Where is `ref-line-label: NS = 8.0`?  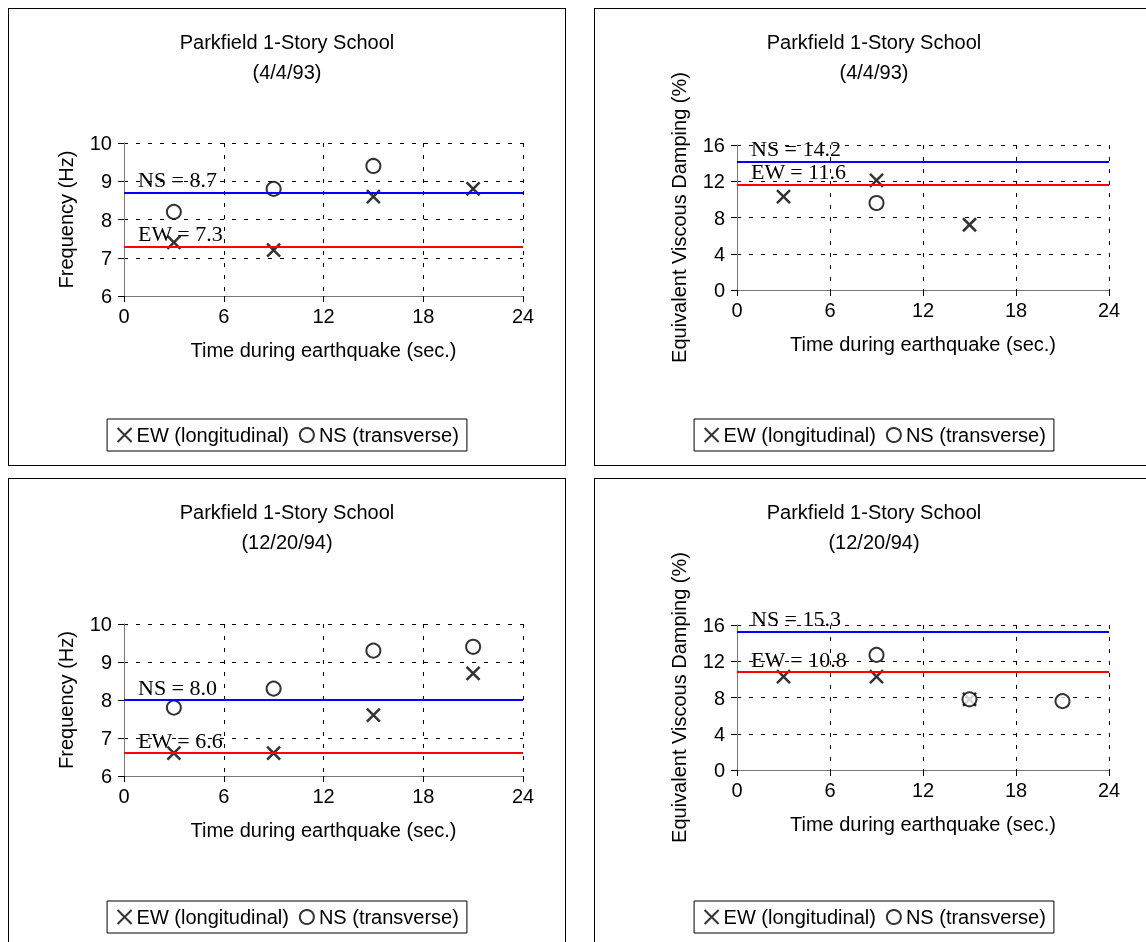
ref-line-label: NS = 8.0 is located at coordinates (178, 687).